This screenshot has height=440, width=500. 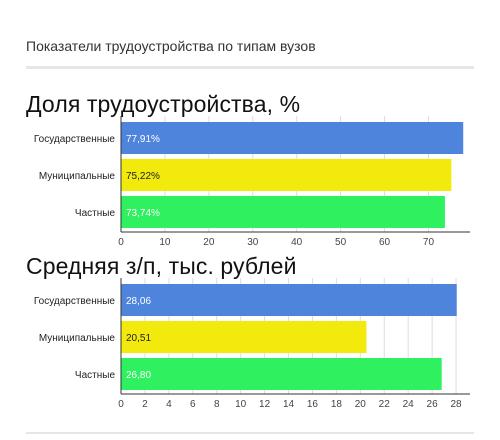 What do you see at coordinates (143, 176) in the screenshot?
I see `value-label: 75,22%` at bounding box center [143, 176].